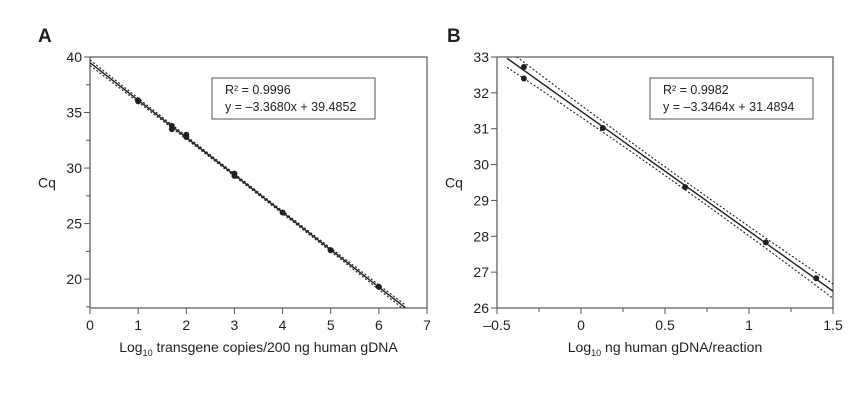  What do you see at coordinates (331, 325) in the screenshot?
I see `x-tick-label: 5` at bounding box center [331, 325].